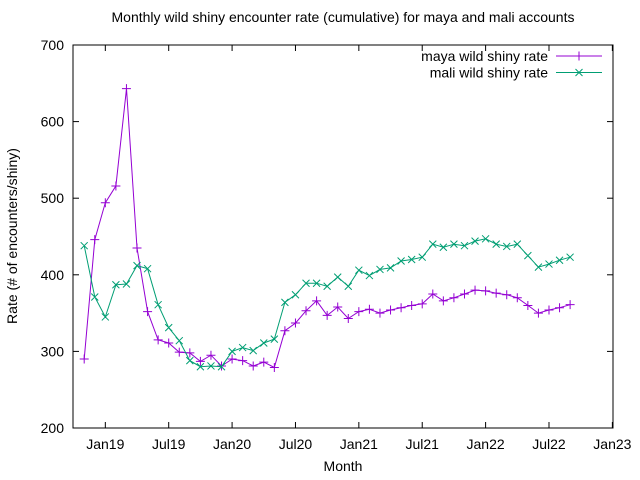  What do you see at coordinates (169, 444) in the screenshot?
I see `x-tick-label: Jul19` at bounding box center [169, 444].